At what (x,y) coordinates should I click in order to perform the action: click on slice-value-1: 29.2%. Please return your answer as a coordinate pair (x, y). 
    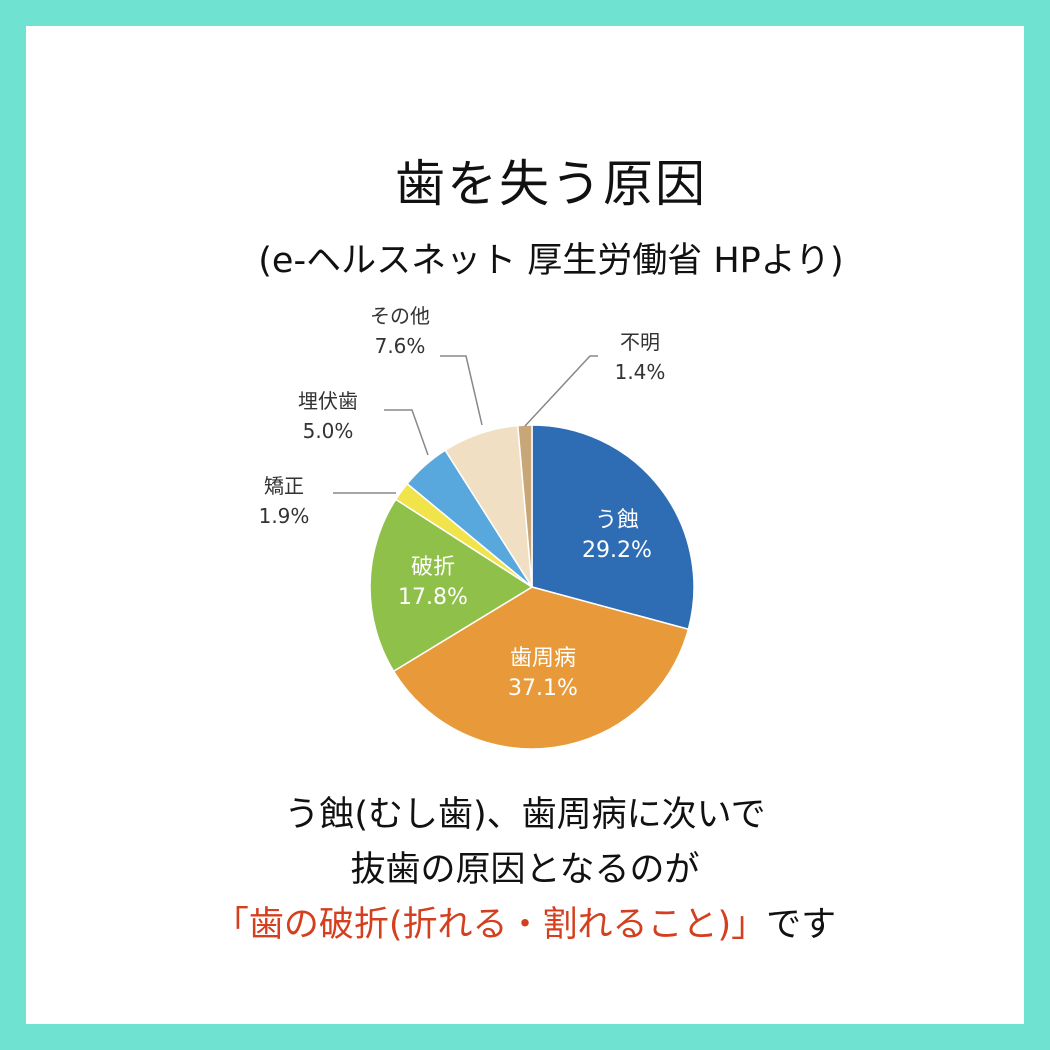
    Looking at the image, I should click on (617, 550).